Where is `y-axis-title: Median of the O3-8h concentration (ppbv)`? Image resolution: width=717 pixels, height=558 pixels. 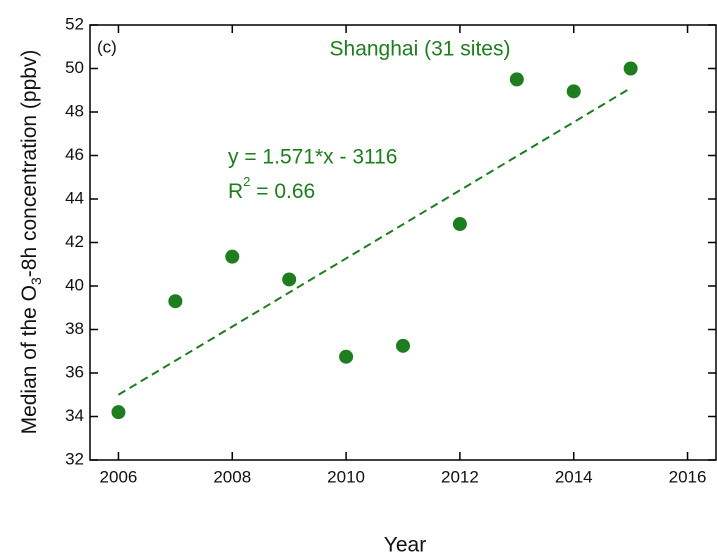 y-axis-title: Median of the O3-8h concentration (ppbv) is located at coordinates (31, 242).